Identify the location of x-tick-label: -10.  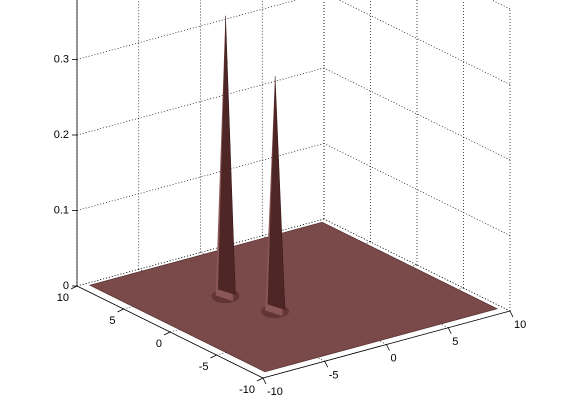
(275, 392).